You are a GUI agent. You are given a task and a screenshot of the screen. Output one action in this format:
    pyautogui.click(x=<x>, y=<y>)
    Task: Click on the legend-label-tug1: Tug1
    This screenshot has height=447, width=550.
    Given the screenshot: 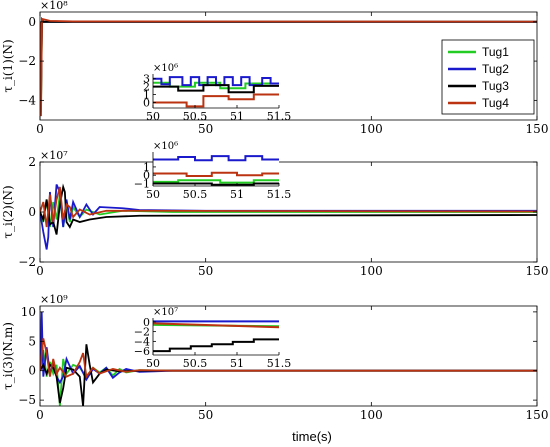 What is the action you would take?
    pyautogui.click(x=495, y=52)
    